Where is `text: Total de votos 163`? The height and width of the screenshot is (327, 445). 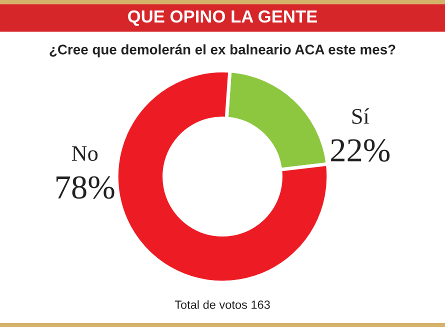 text: Total de votos 163 is located at coordinates (222, 304).